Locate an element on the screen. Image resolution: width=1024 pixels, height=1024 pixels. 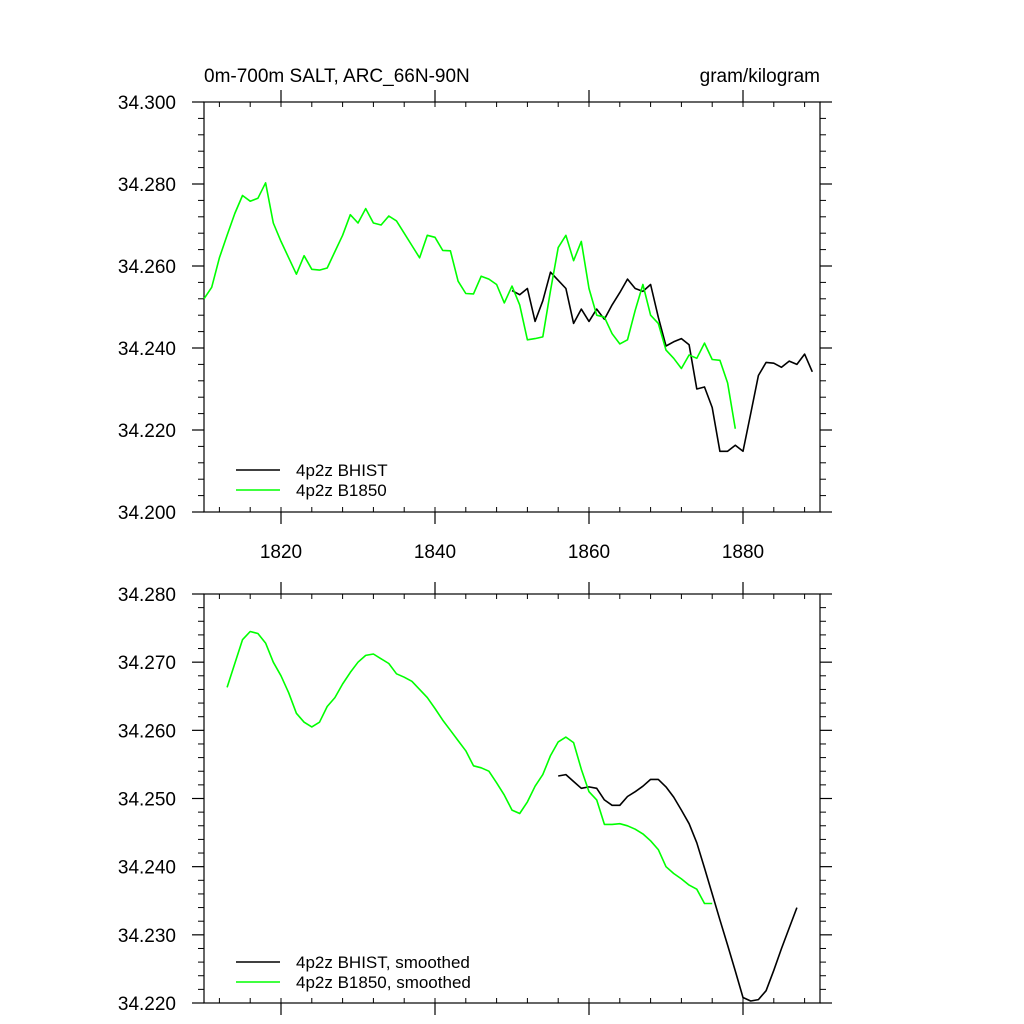
top-x-tick-label-1880: 1880 is located at coordinates (743, 552).